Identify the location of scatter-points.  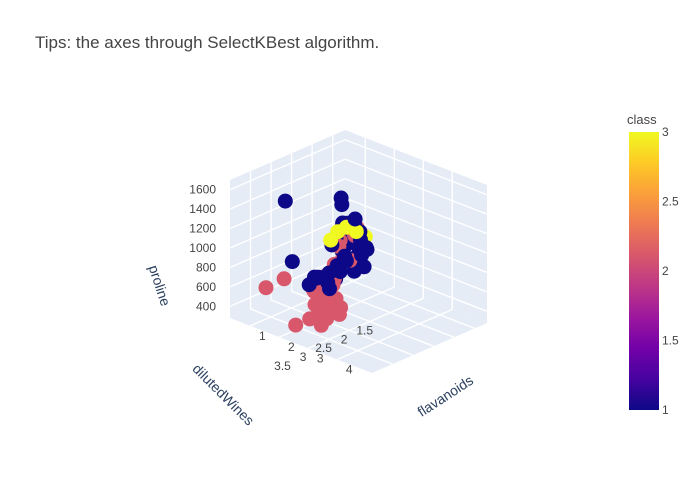
(316, 261).